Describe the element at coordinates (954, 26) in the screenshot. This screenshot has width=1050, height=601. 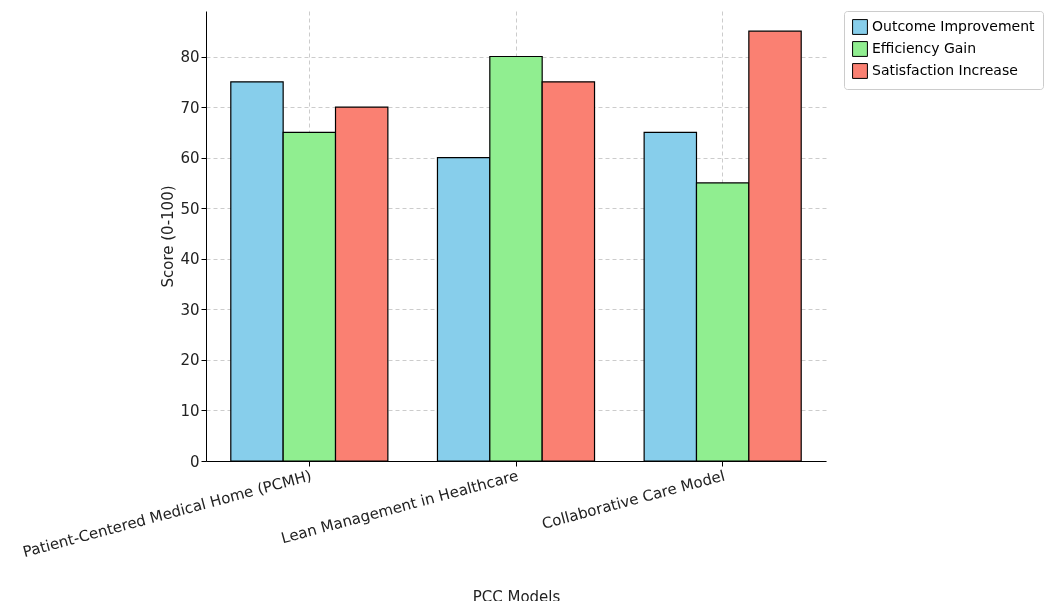
I see `legend-label: Outcome Improvement` at that location.